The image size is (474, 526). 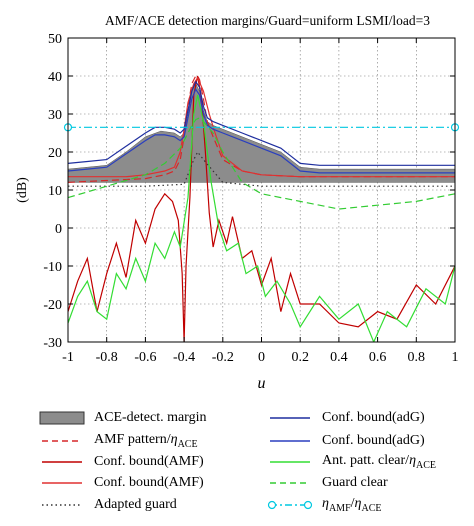 What do you see at coordinates (150, 417) in the screenshot?
I see `legend-label: ACE-detect. margin` at bounding box center [150, 417].